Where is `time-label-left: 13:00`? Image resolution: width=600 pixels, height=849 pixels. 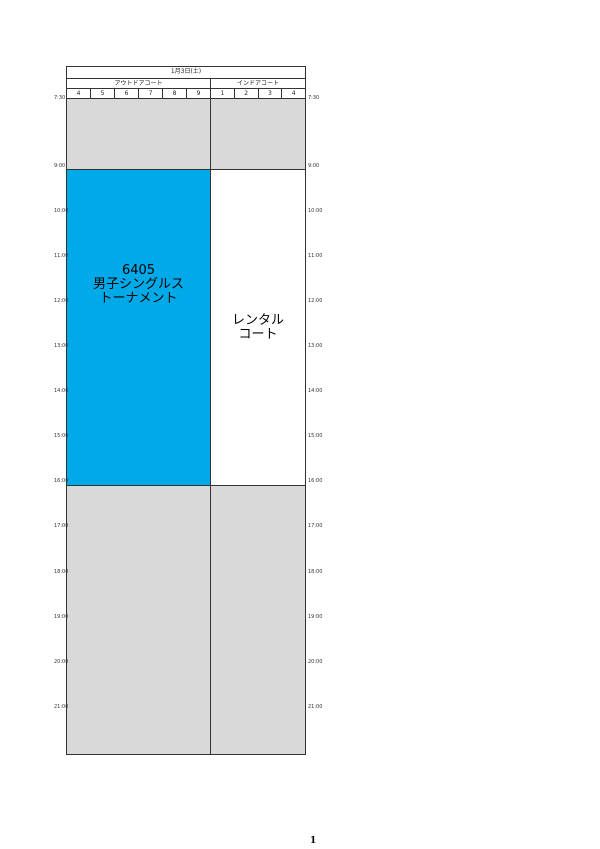 time-label-left: 13:00 is located at coordinates (61, 346).